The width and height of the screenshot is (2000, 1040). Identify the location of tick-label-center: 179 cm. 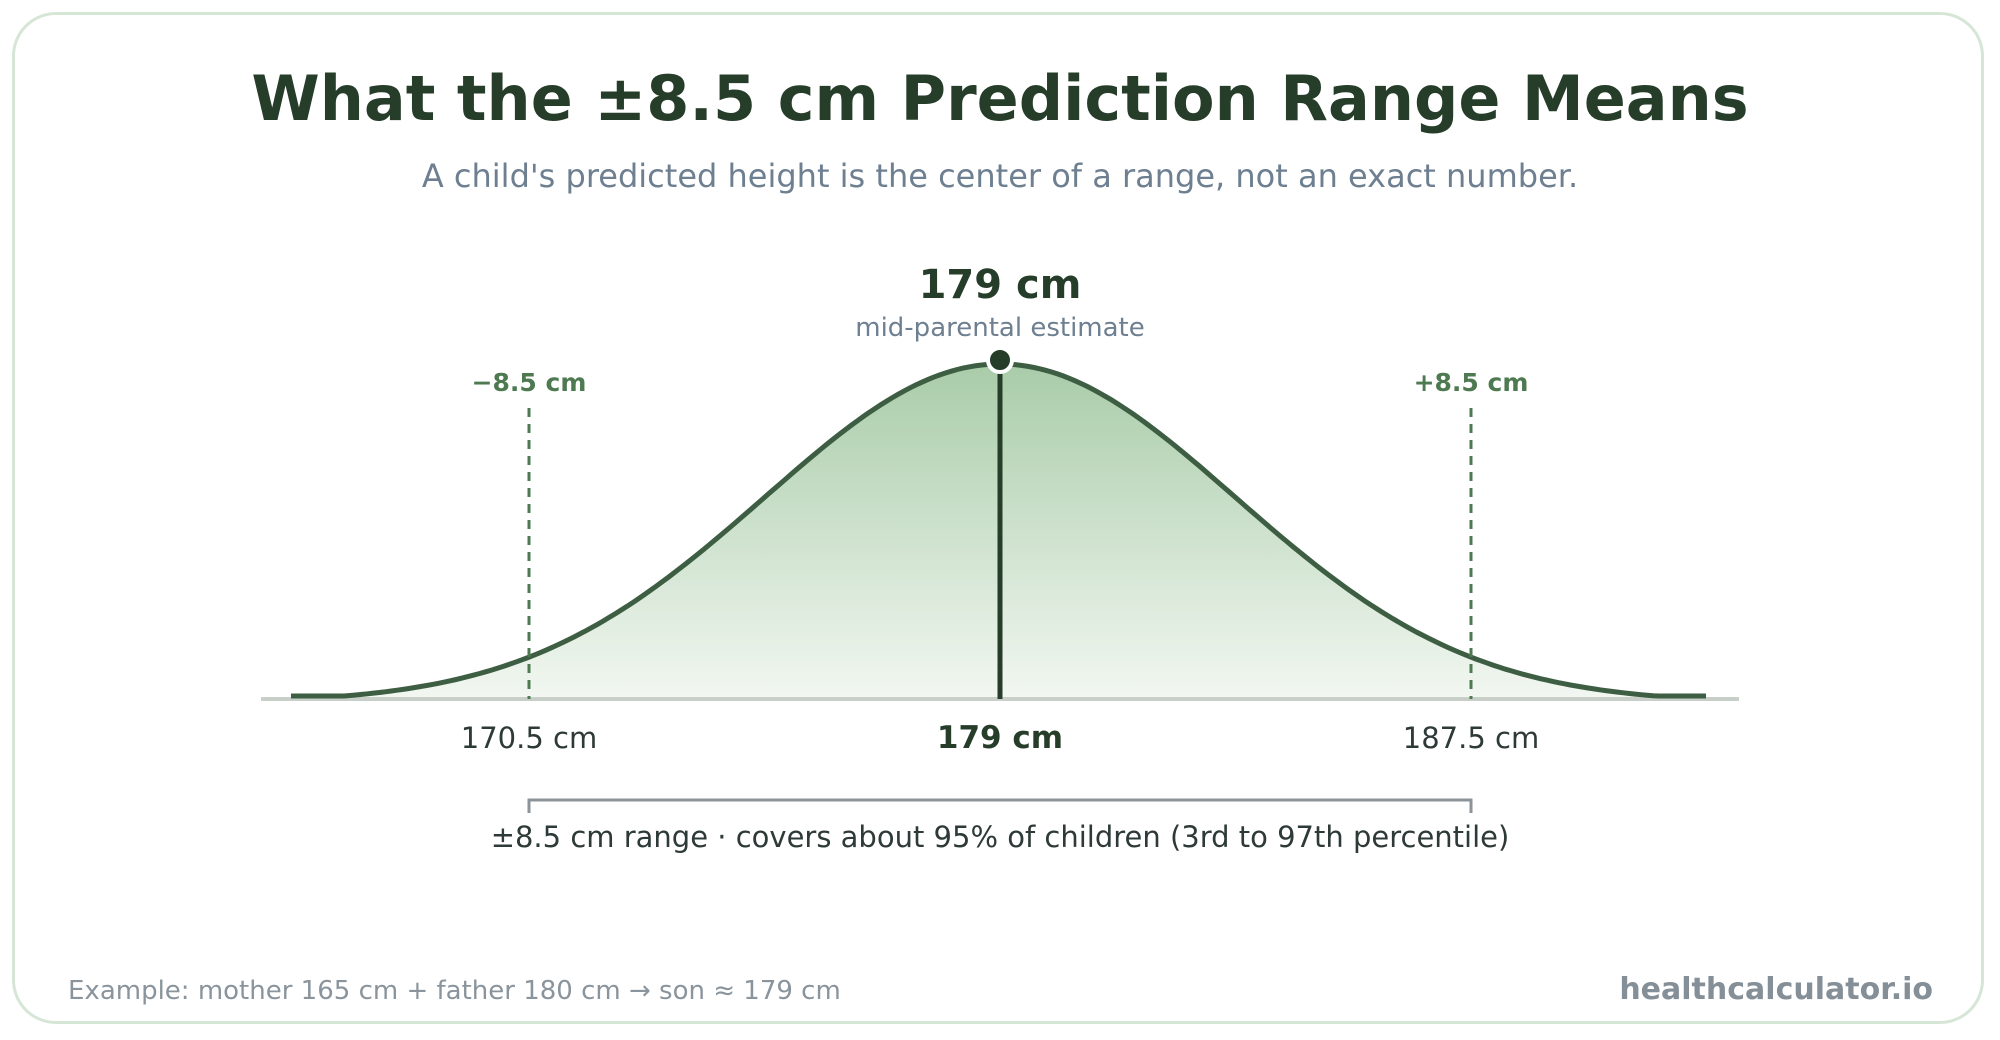
(1000, 738).